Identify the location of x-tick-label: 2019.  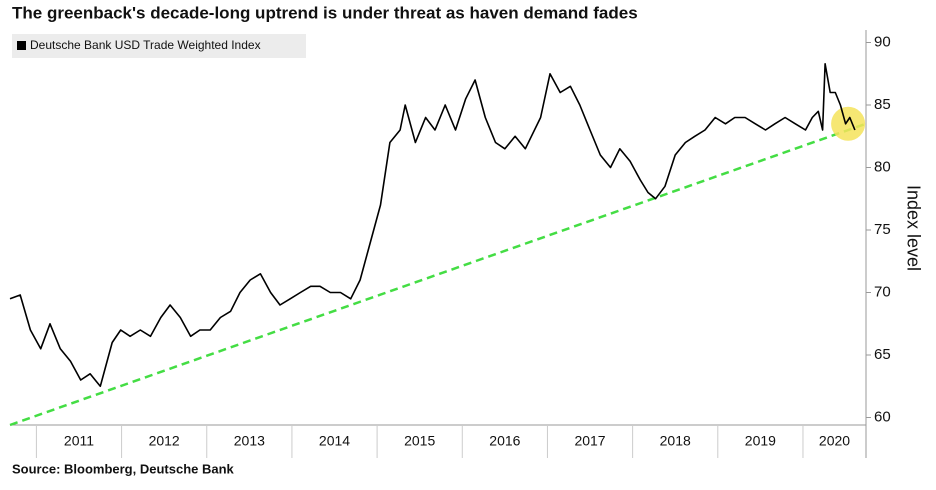
(760, 441).